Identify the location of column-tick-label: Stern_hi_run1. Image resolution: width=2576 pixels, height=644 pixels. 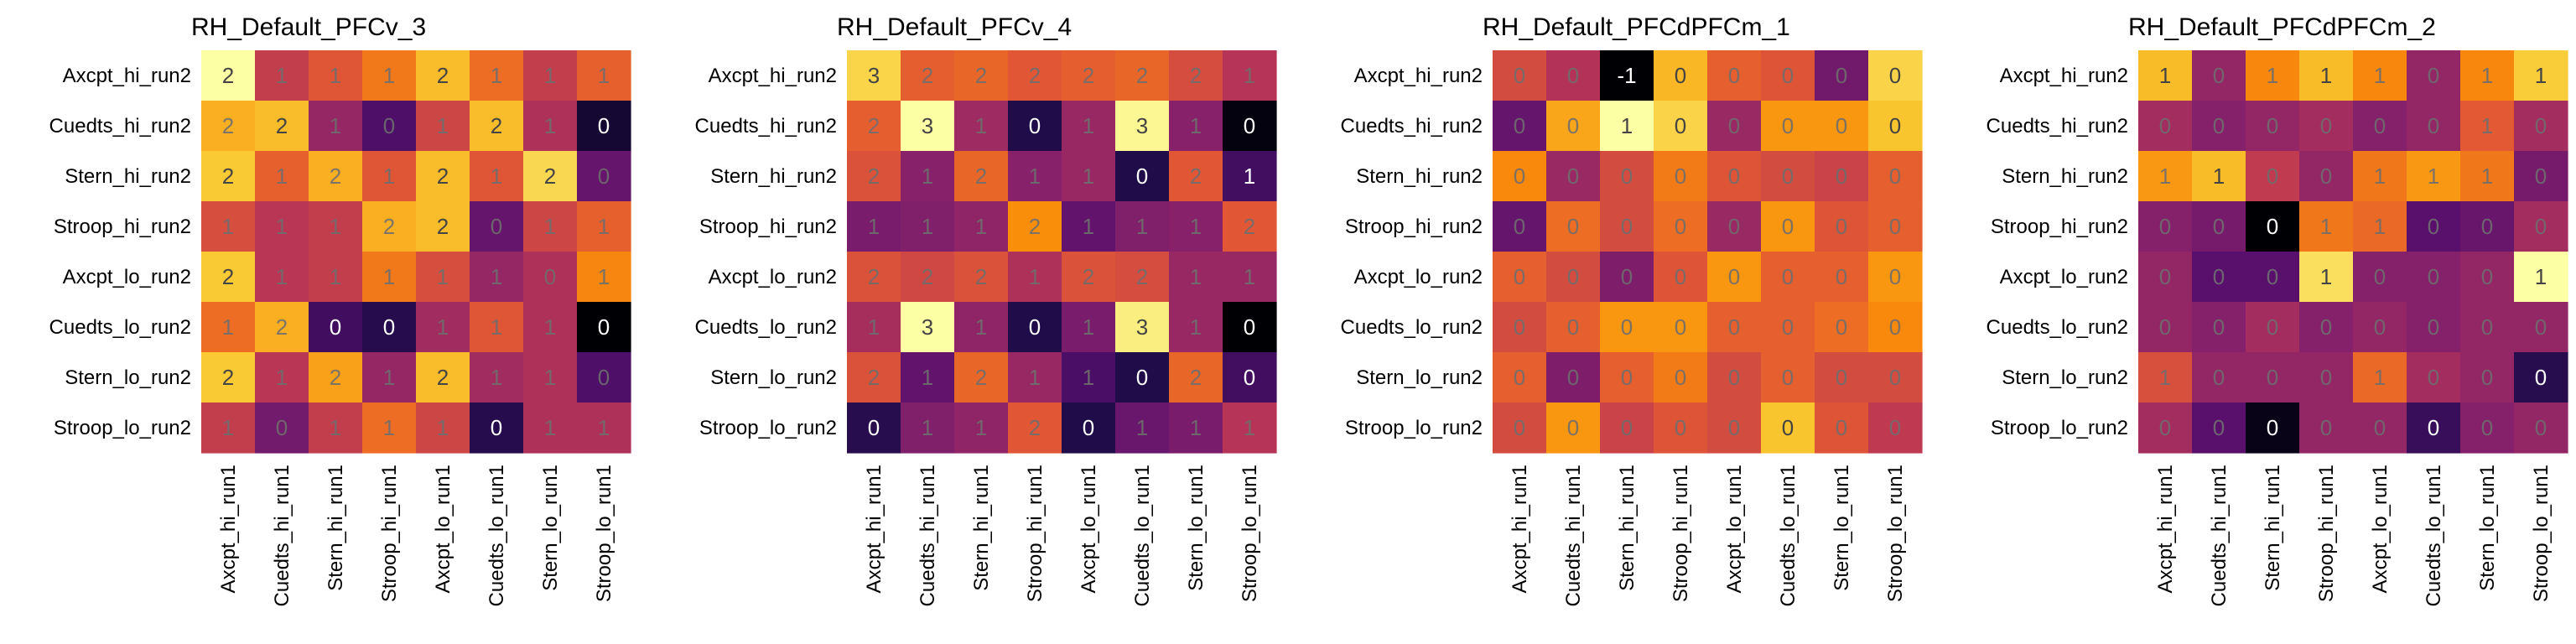
(2273, 528).